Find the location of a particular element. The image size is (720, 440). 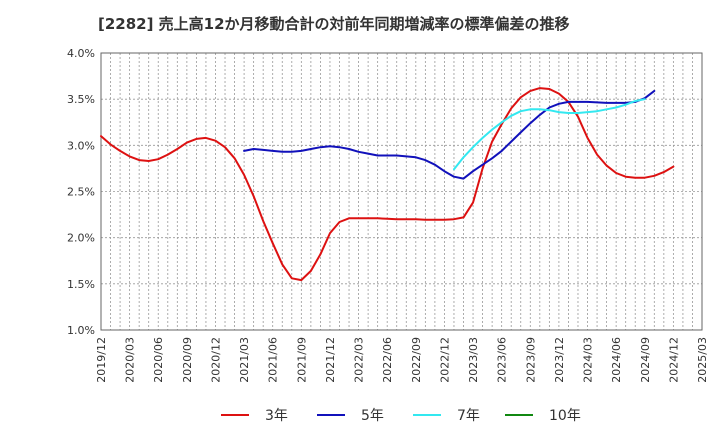

legend-label: 3年 is located at coordinates (276, 416).